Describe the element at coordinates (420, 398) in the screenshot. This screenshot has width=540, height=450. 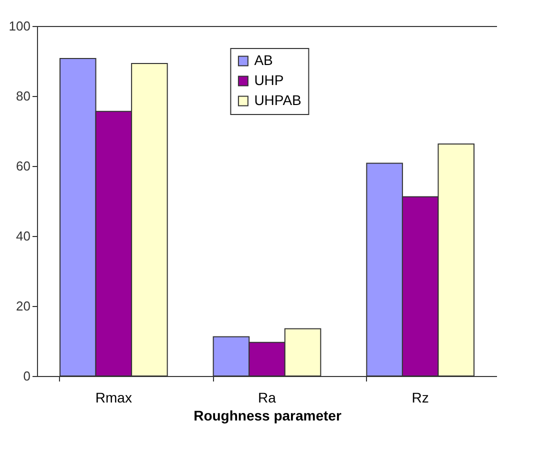
I see `x-tick-label: Rz` at that location.